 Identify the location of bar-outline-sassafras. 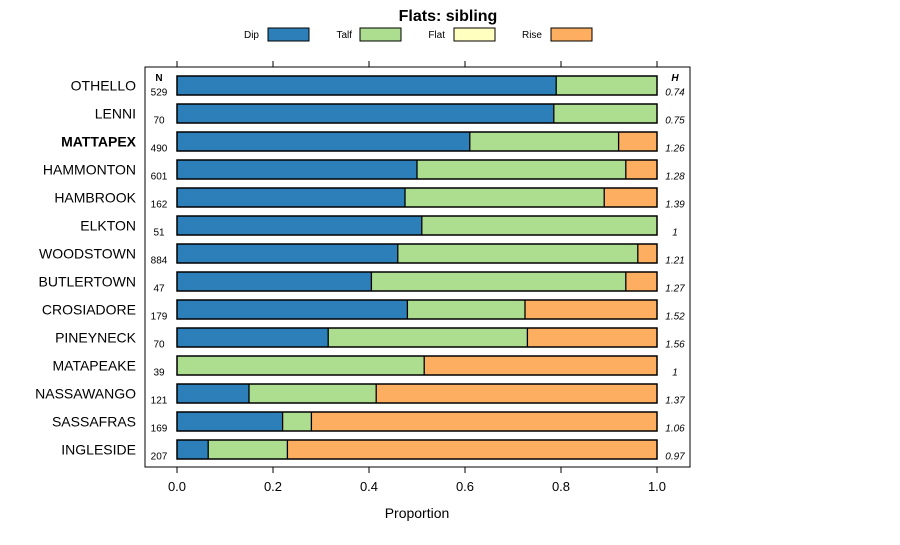
(417, 421).